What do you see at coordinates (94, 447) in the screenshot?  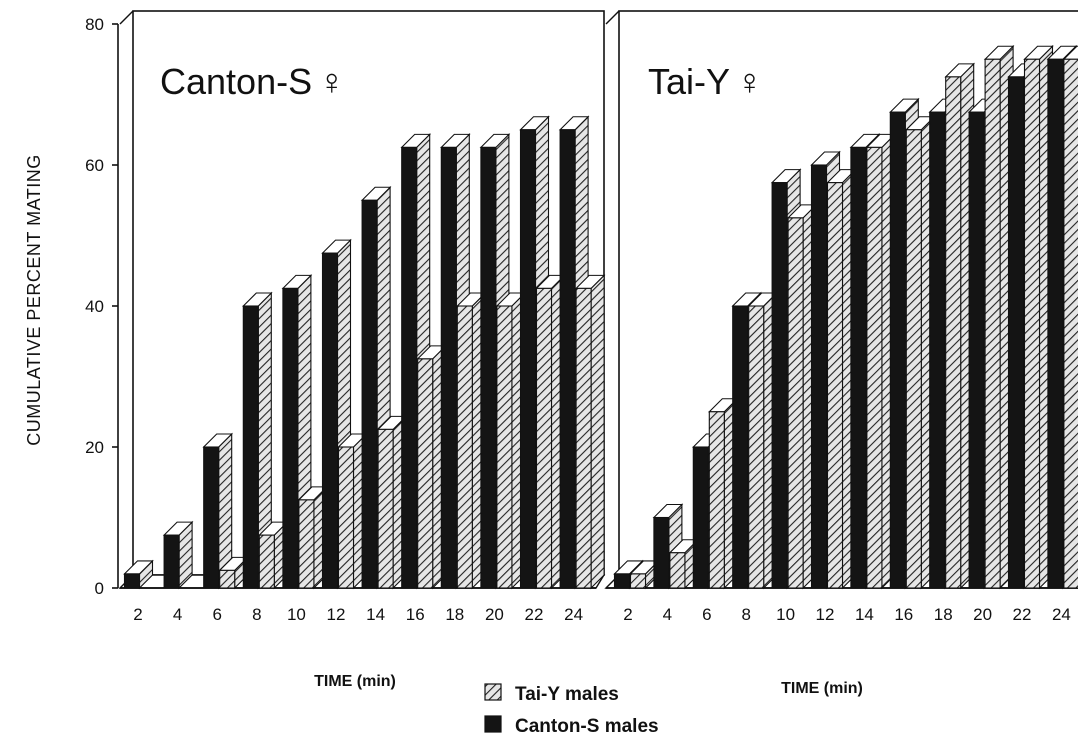 I see `y-tick-label: 20` at bounding box center [94, 447].